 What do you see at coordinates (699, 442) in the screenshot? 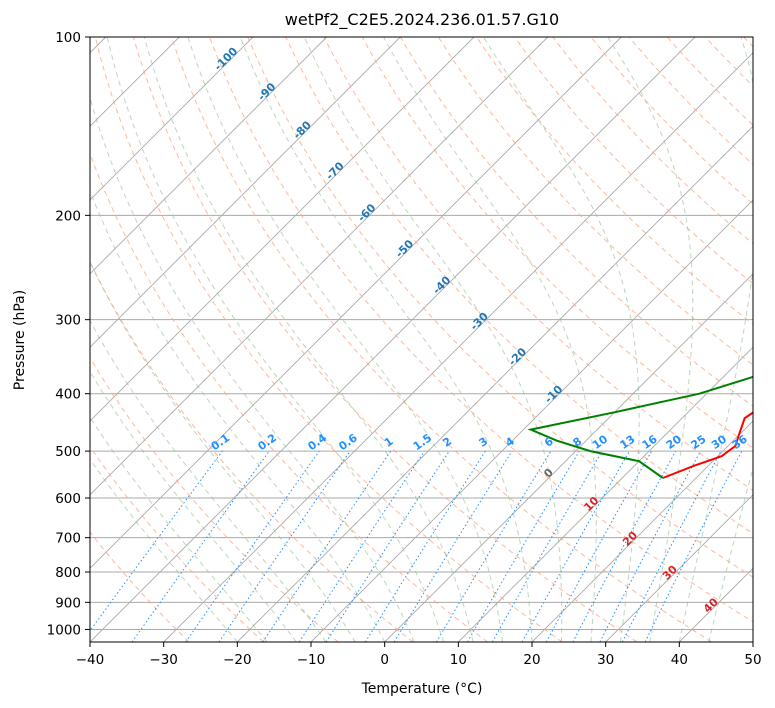
I see `mixing-ratio-label: 25` at bounding box center [699, 442].